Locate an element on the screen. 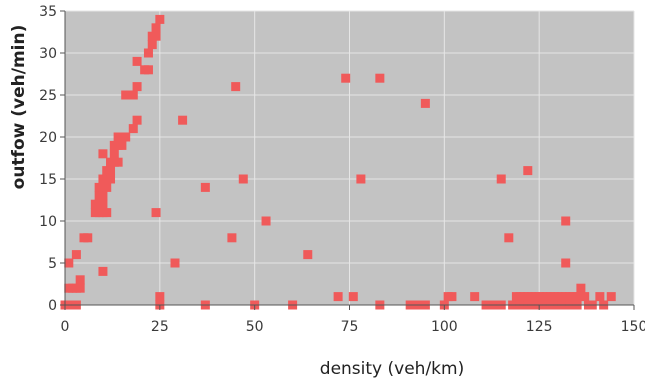 This screenshot has width=645, height=383. x-tick-label: 125 is located at coordinates (539, 327).